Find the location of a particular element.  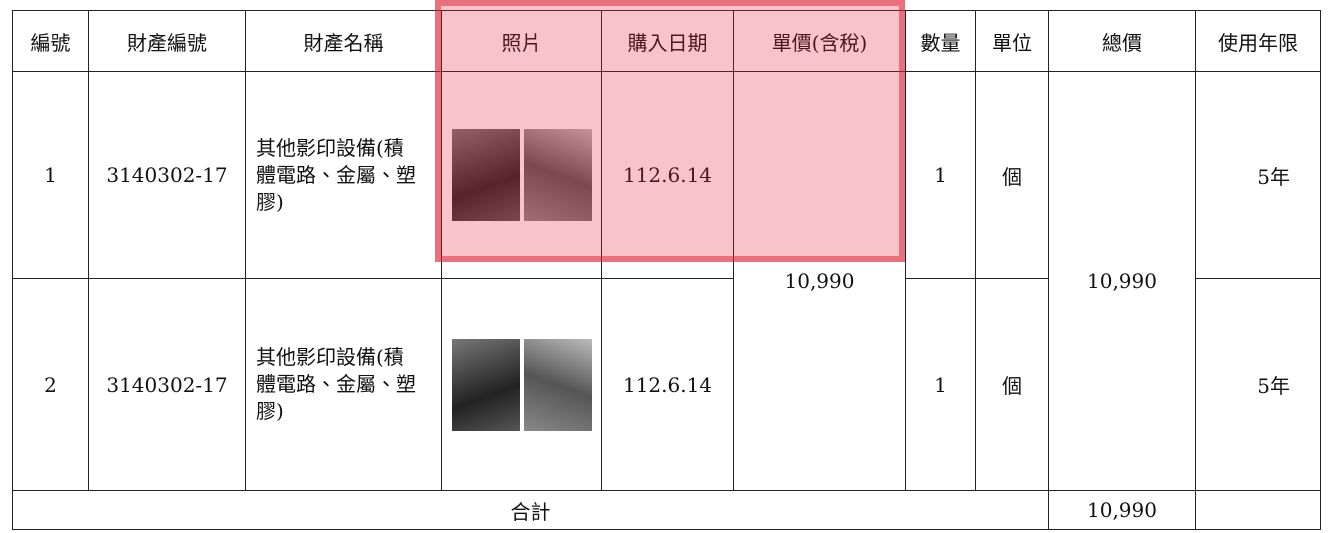

total-sum: 10,990 is located at coordinates (1122, 510).